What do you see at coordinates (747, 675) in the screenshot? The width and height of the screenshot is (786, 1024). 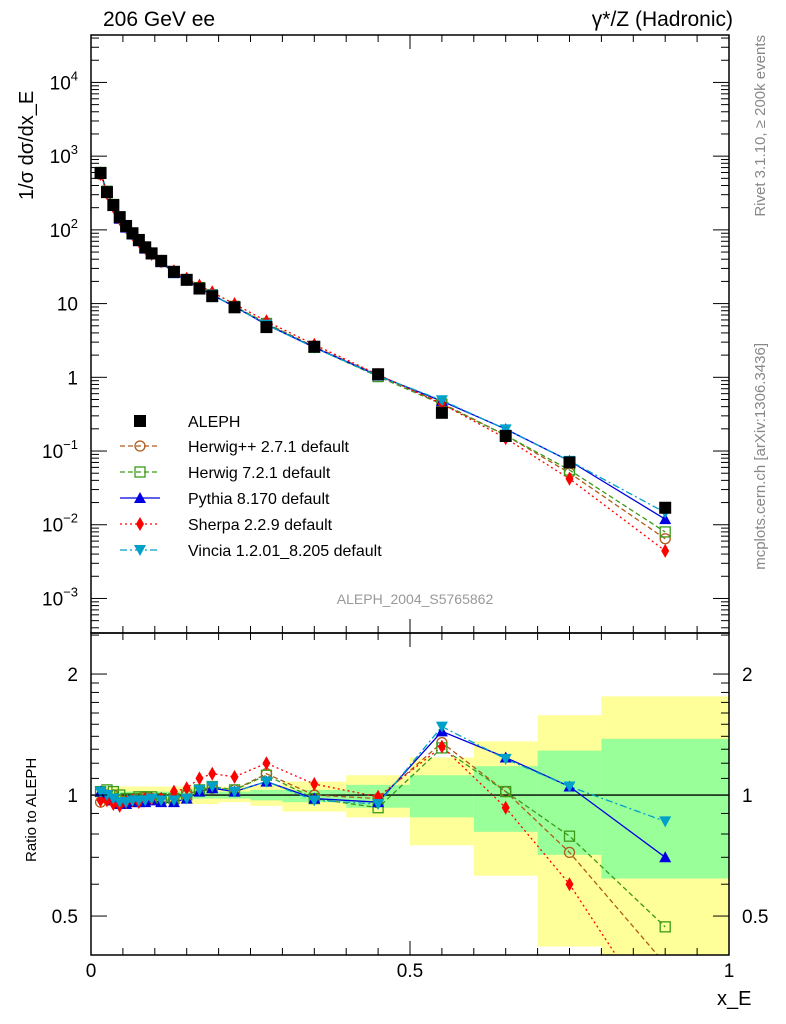 I see `ratio-tick-label-right: 2` at bounding box center [747, 675].